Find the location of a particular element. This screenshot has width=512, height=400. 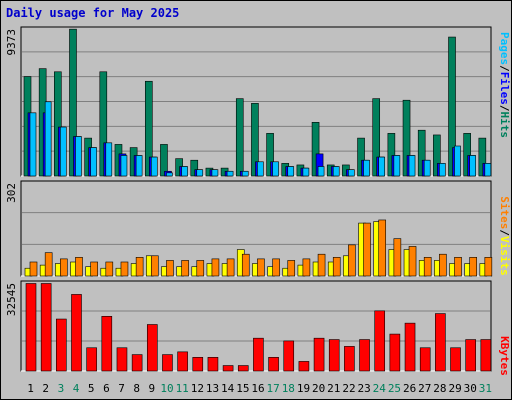

day-label: 4 is located at coordinates (76, 388).